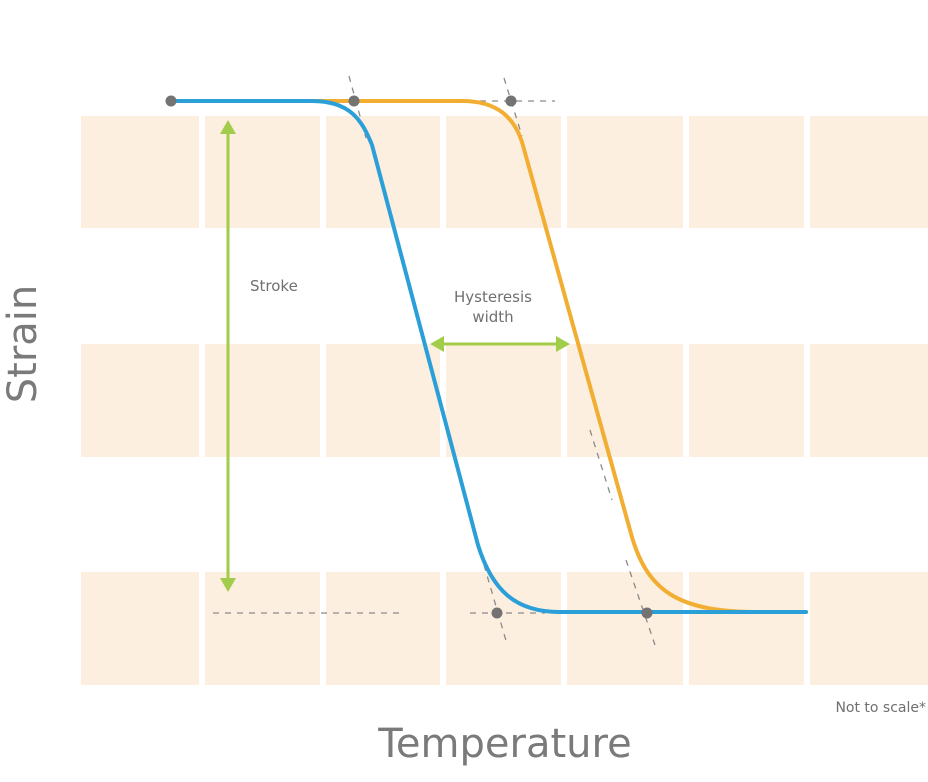 This screenshot has width=928, height=782. I want to click on hysteresis-arrow, so click(500, 344).